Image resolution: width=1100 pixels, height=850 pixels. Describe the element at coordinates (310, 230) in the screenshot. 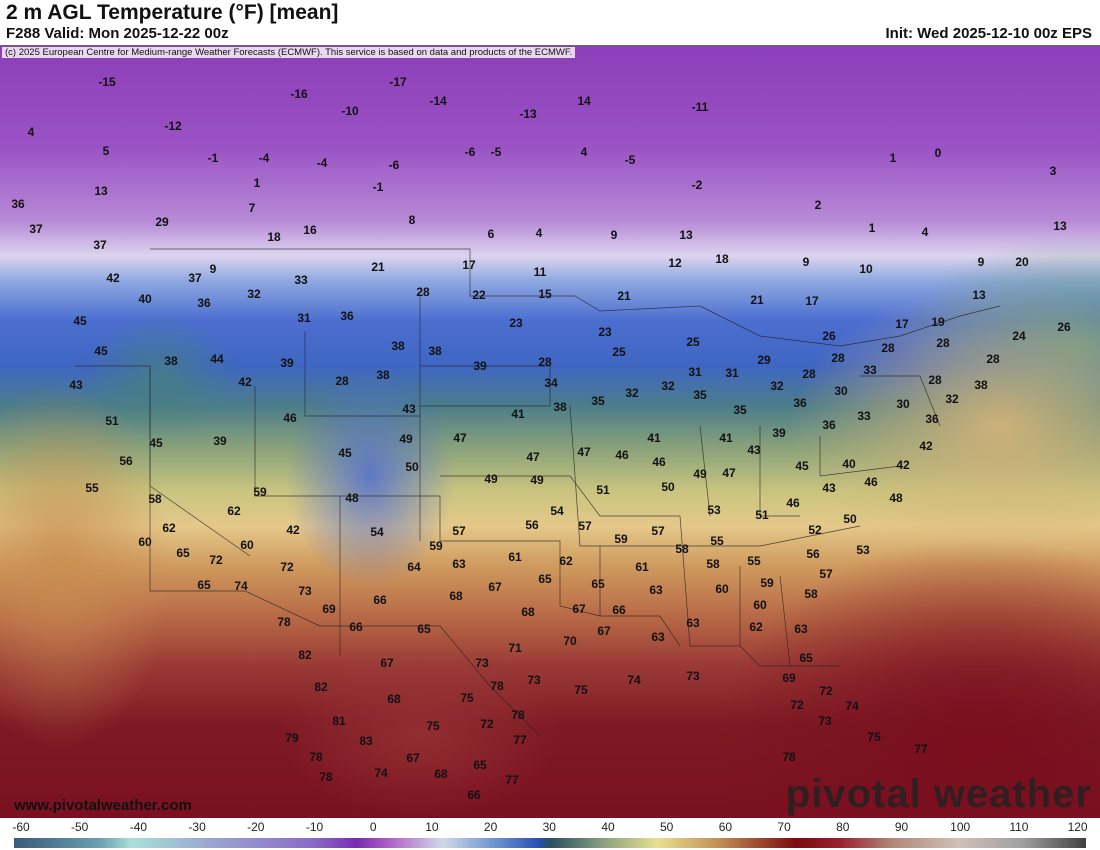

I see `temperature-label: 16` at that location.